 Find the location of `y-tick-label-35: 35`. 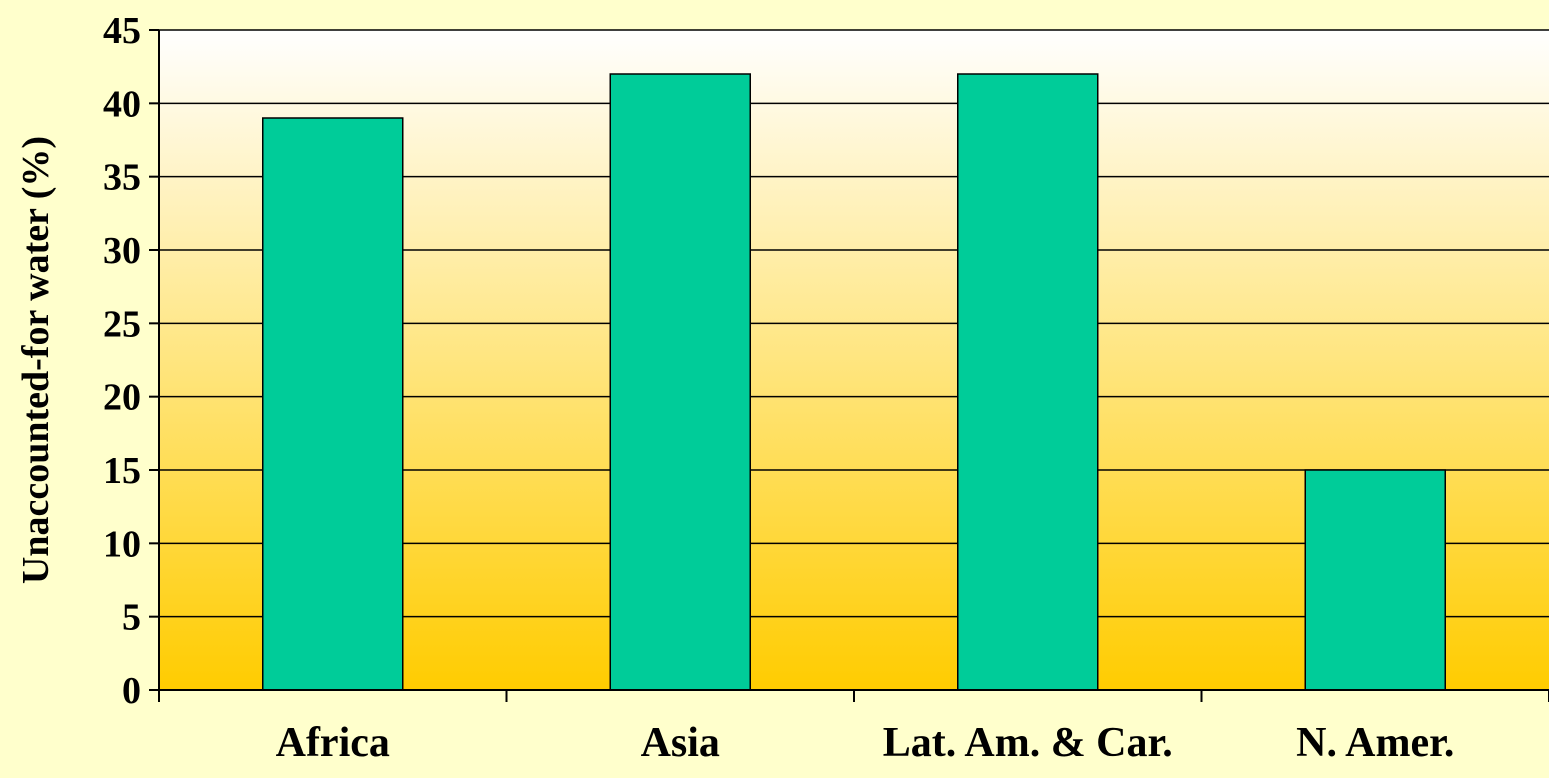

y-tick-label-35: 35 is located at coordinates (122, 178).